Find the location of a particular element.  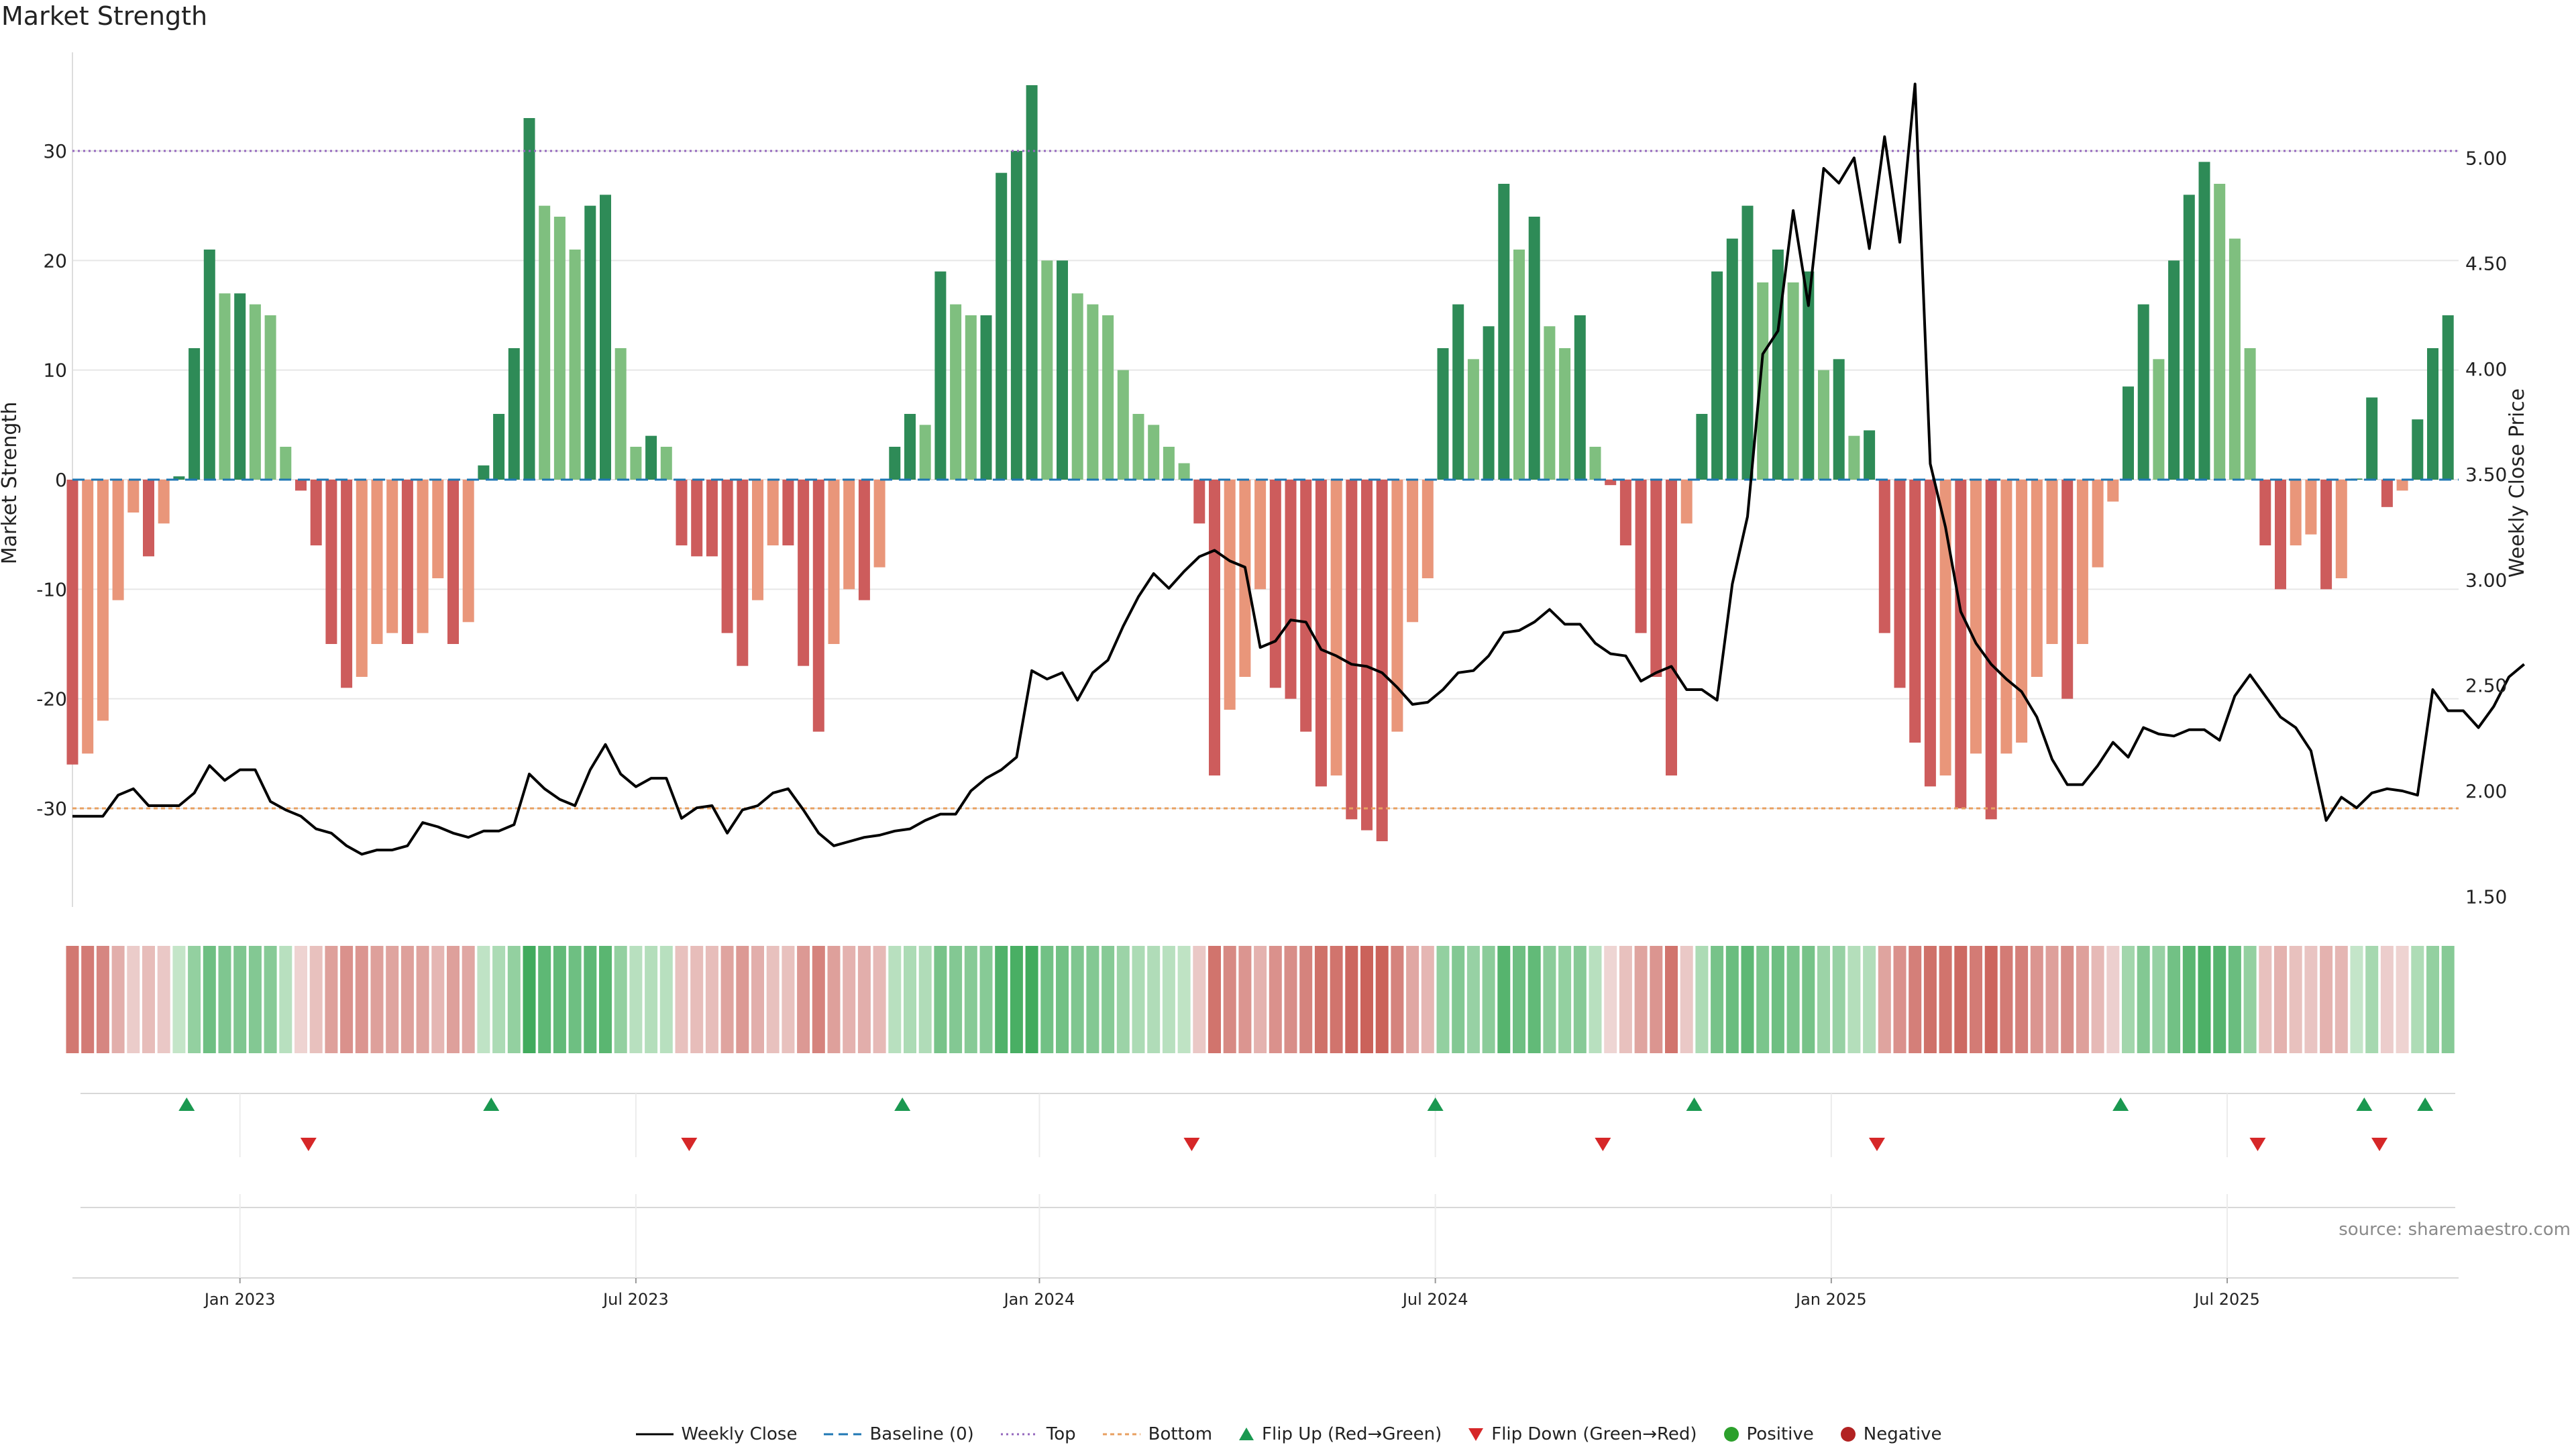

y2-tick-label: 2.50 is located at coordinates (2486, 686).